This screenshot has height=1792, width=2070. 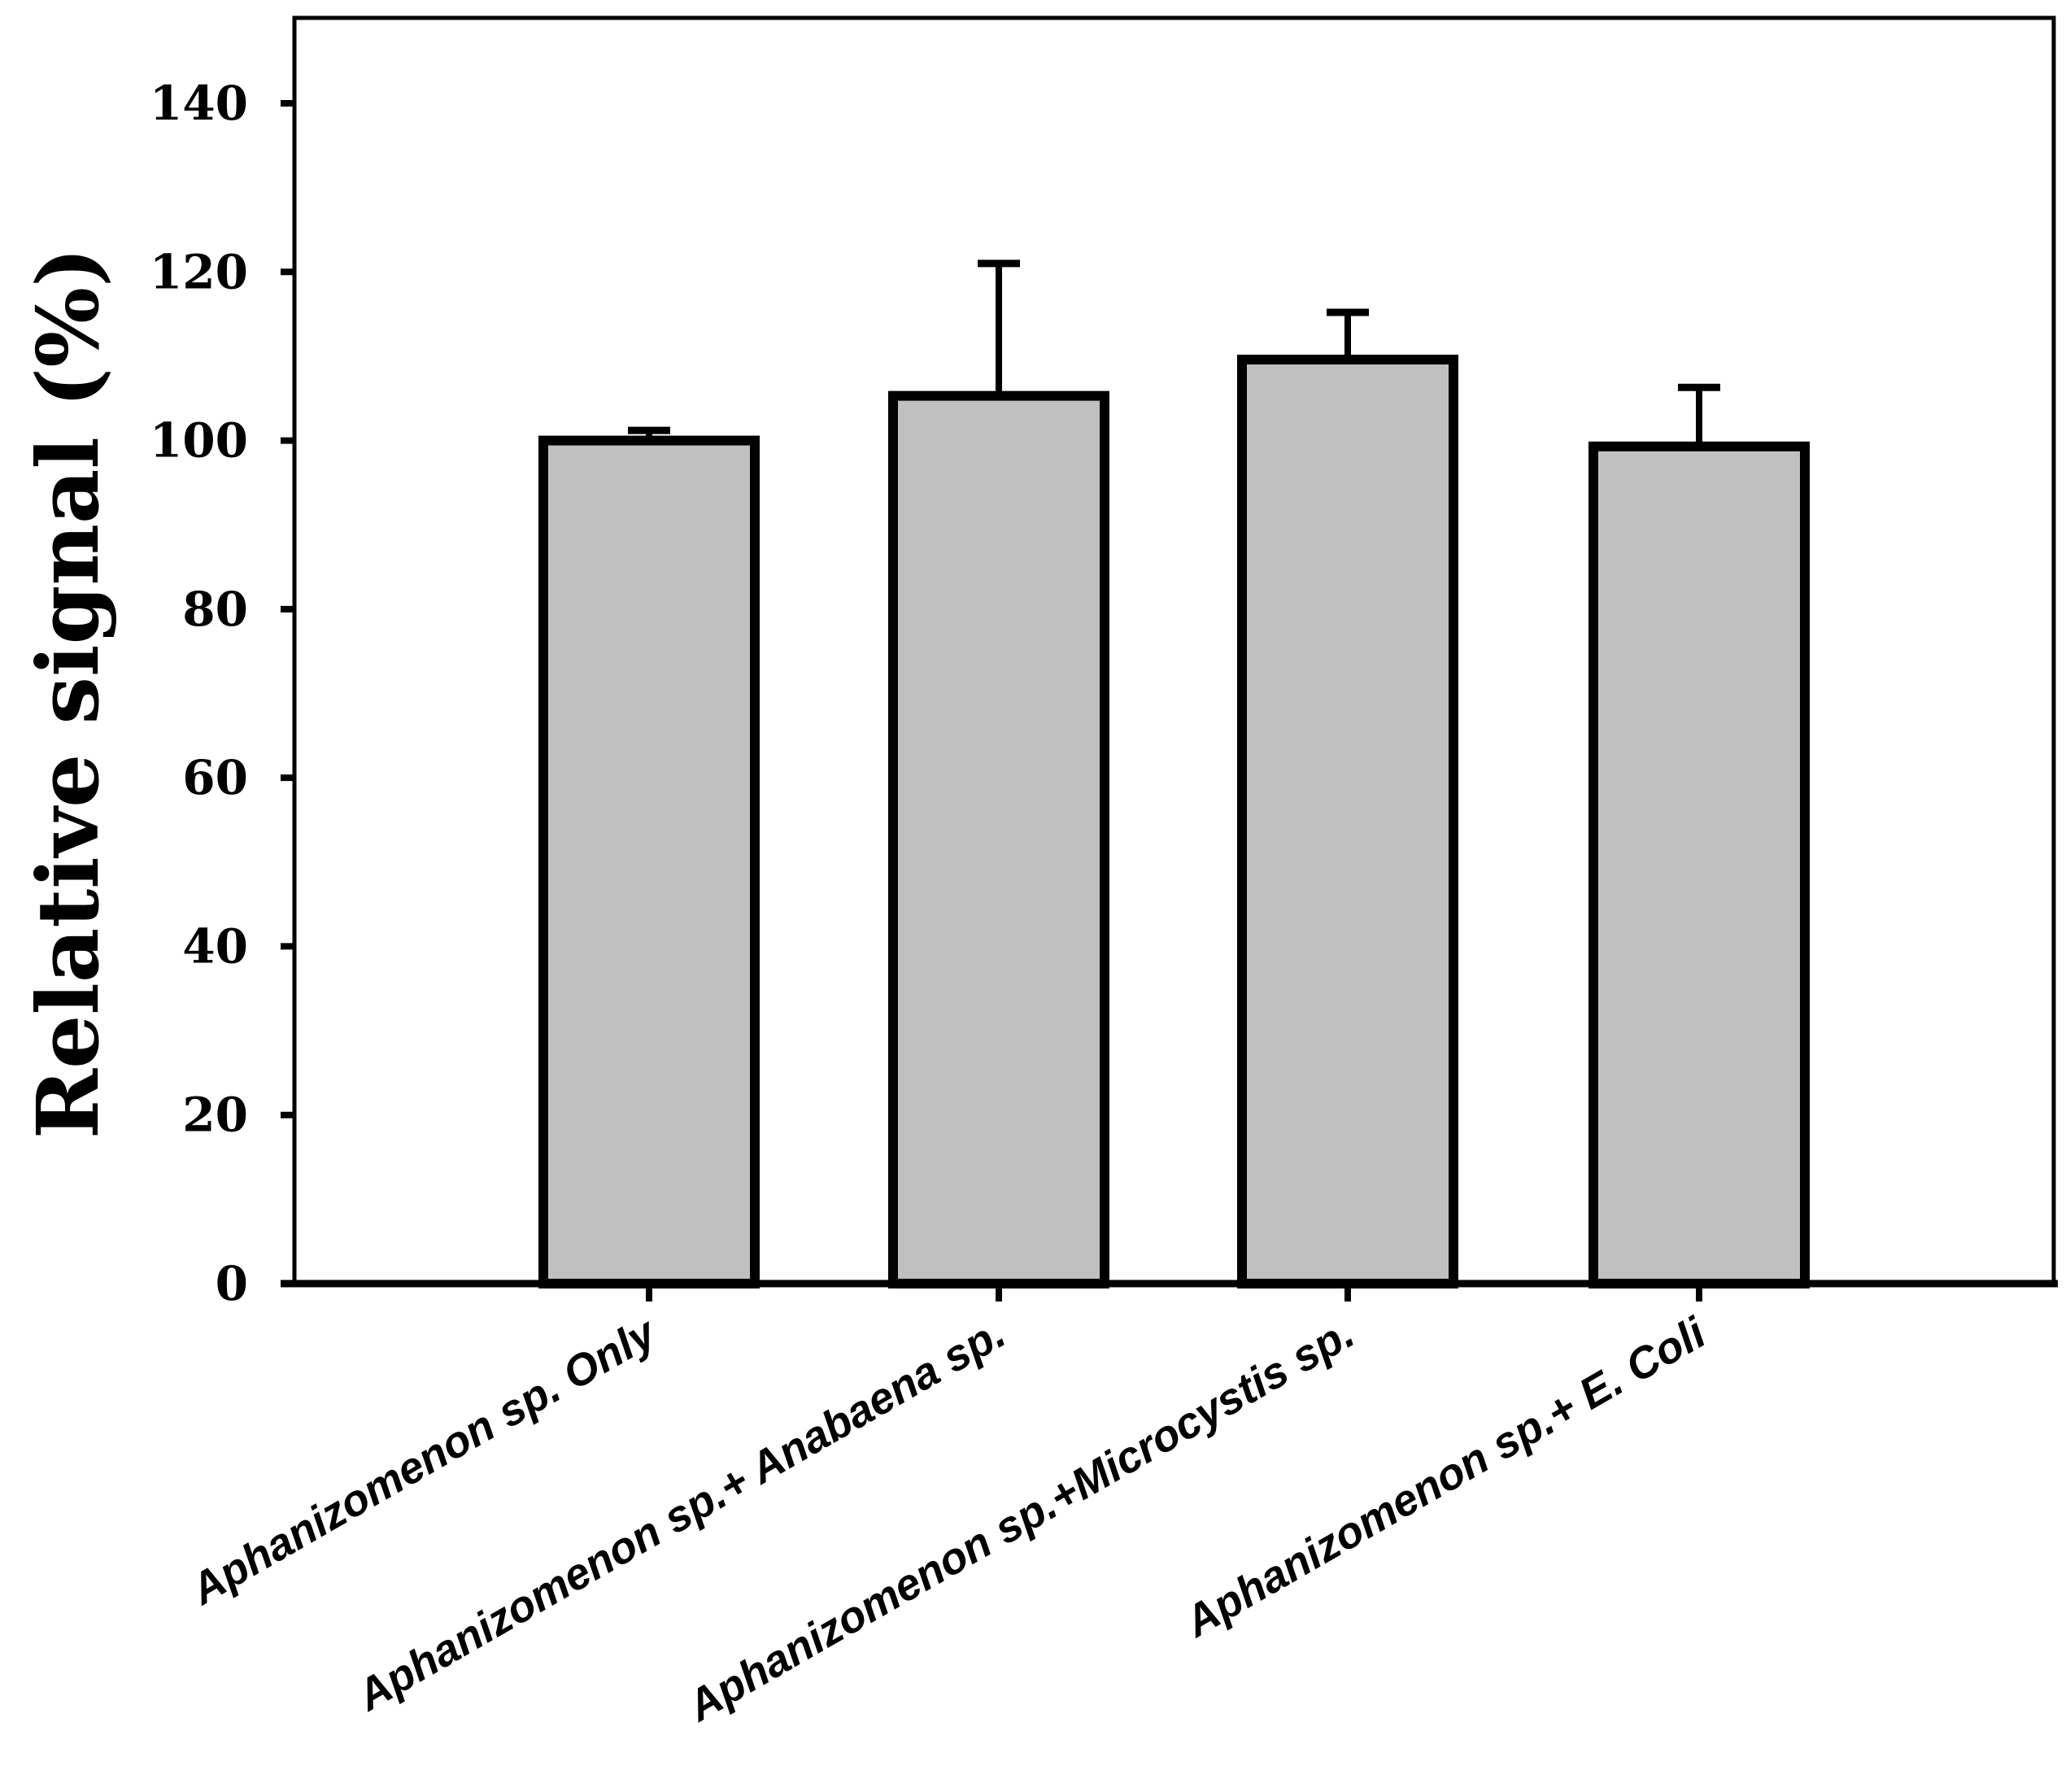 I want to click on y-axis-title: Relative signal (%), so click(x=68, y=693).